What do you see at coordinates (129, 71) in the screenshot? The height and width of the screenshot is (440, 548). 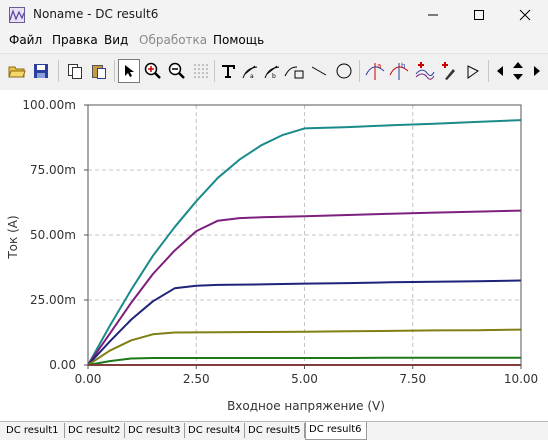 I see `pointer-icon` at bounding box center [129, 71].